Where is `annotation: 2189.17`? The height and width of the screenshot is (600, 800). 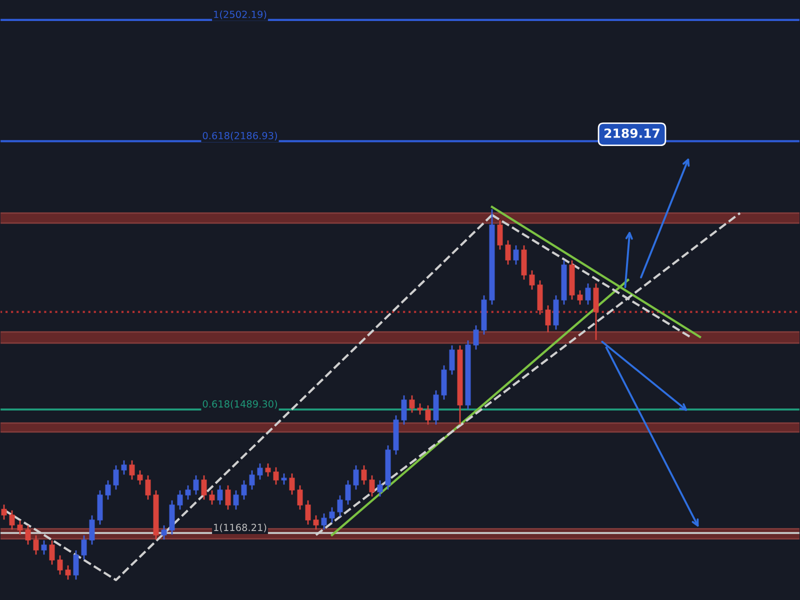
annotation: 2189.17 is located at coordinates (632, 133).